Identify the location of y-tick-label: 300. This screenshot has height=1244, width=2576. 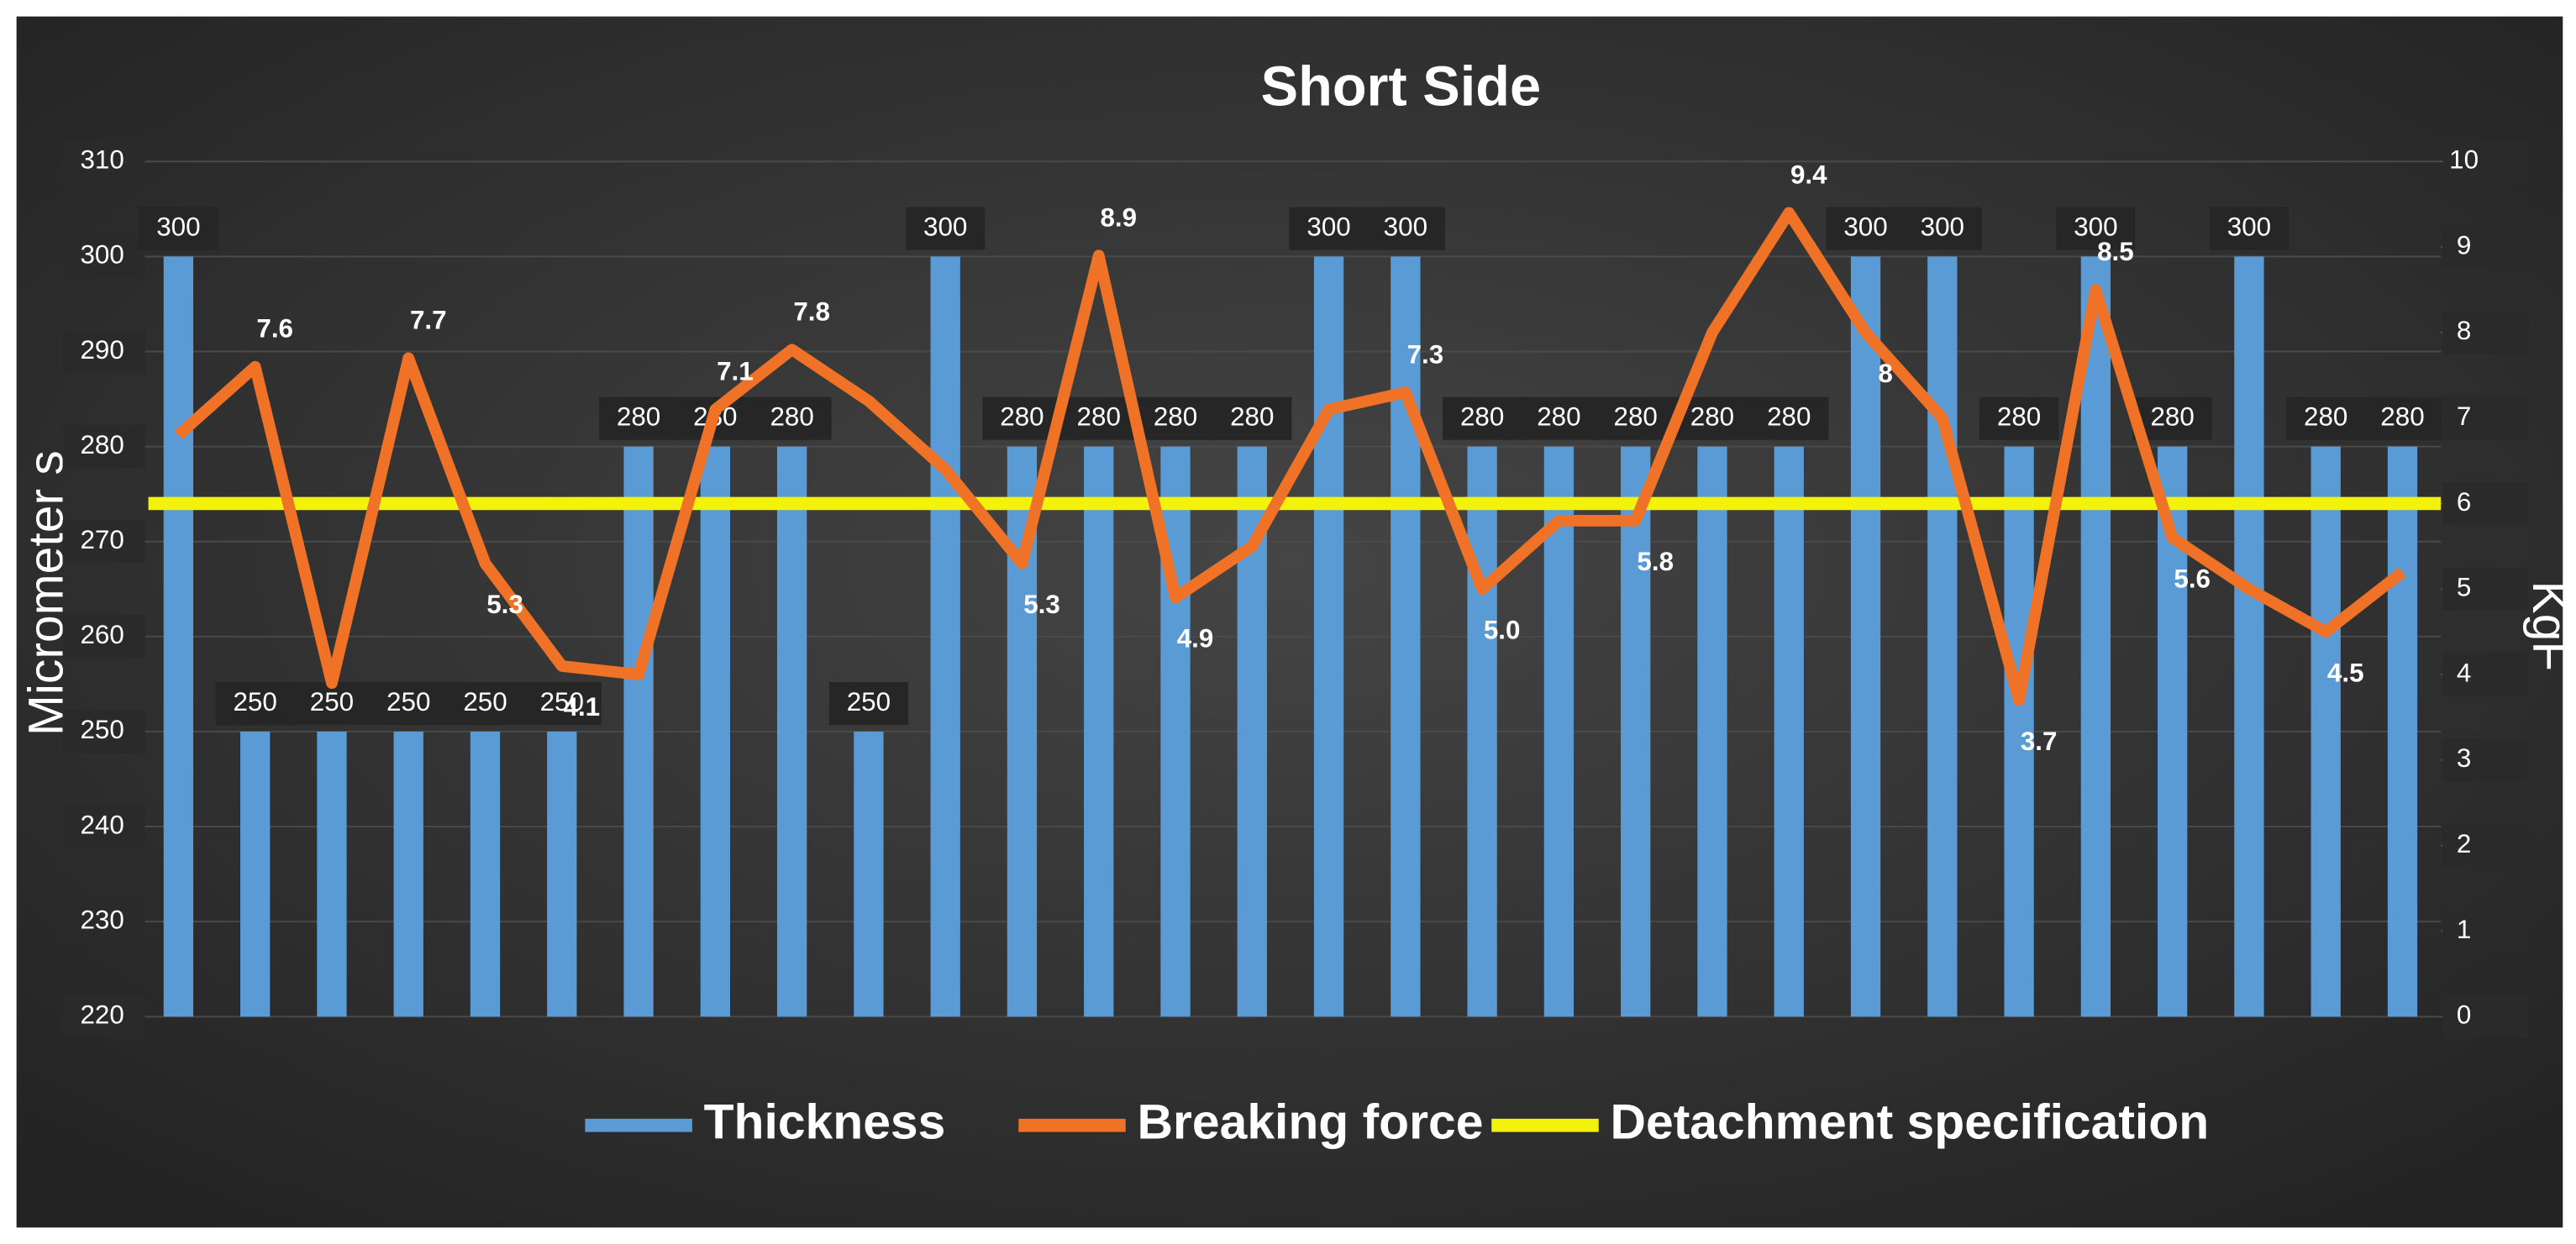
(102, 255).